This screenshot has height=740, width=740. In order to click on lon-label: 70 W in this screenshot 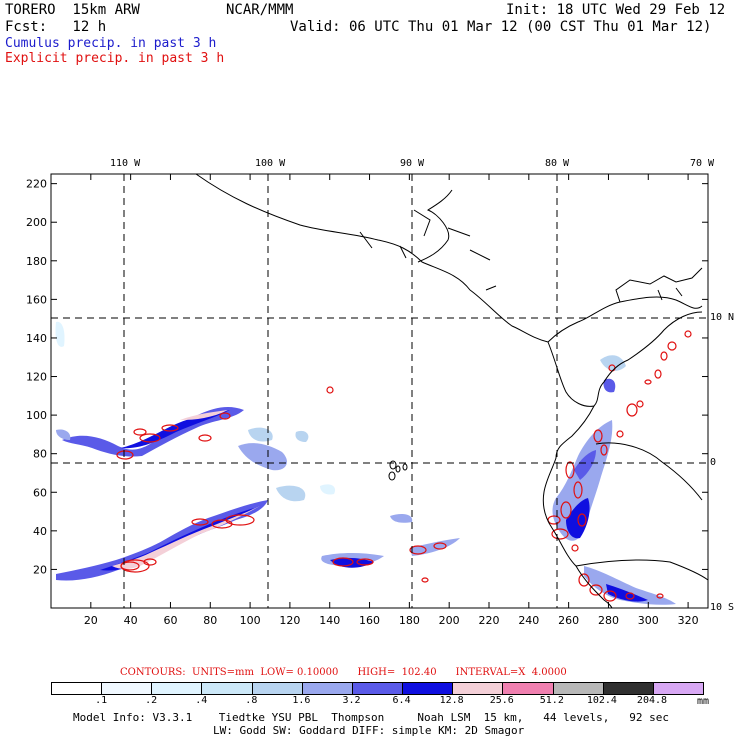, I will do `click(702, 163)`.